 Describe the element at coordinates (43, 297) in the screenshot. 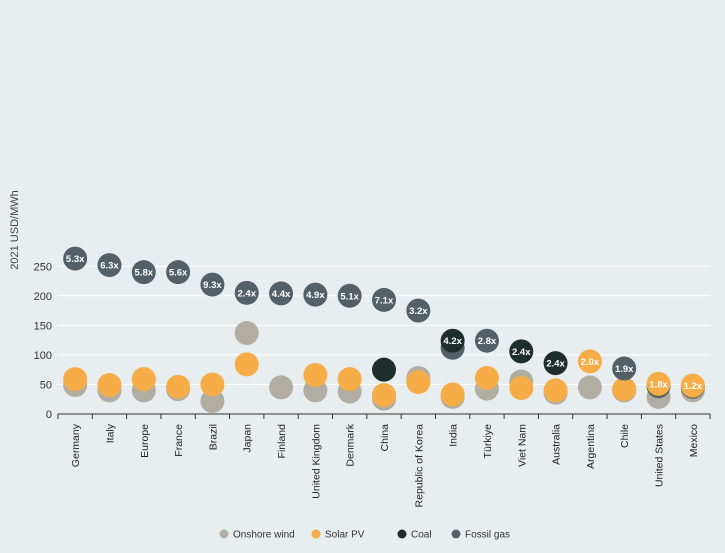

I see `y-tick-label: 200` at that location.